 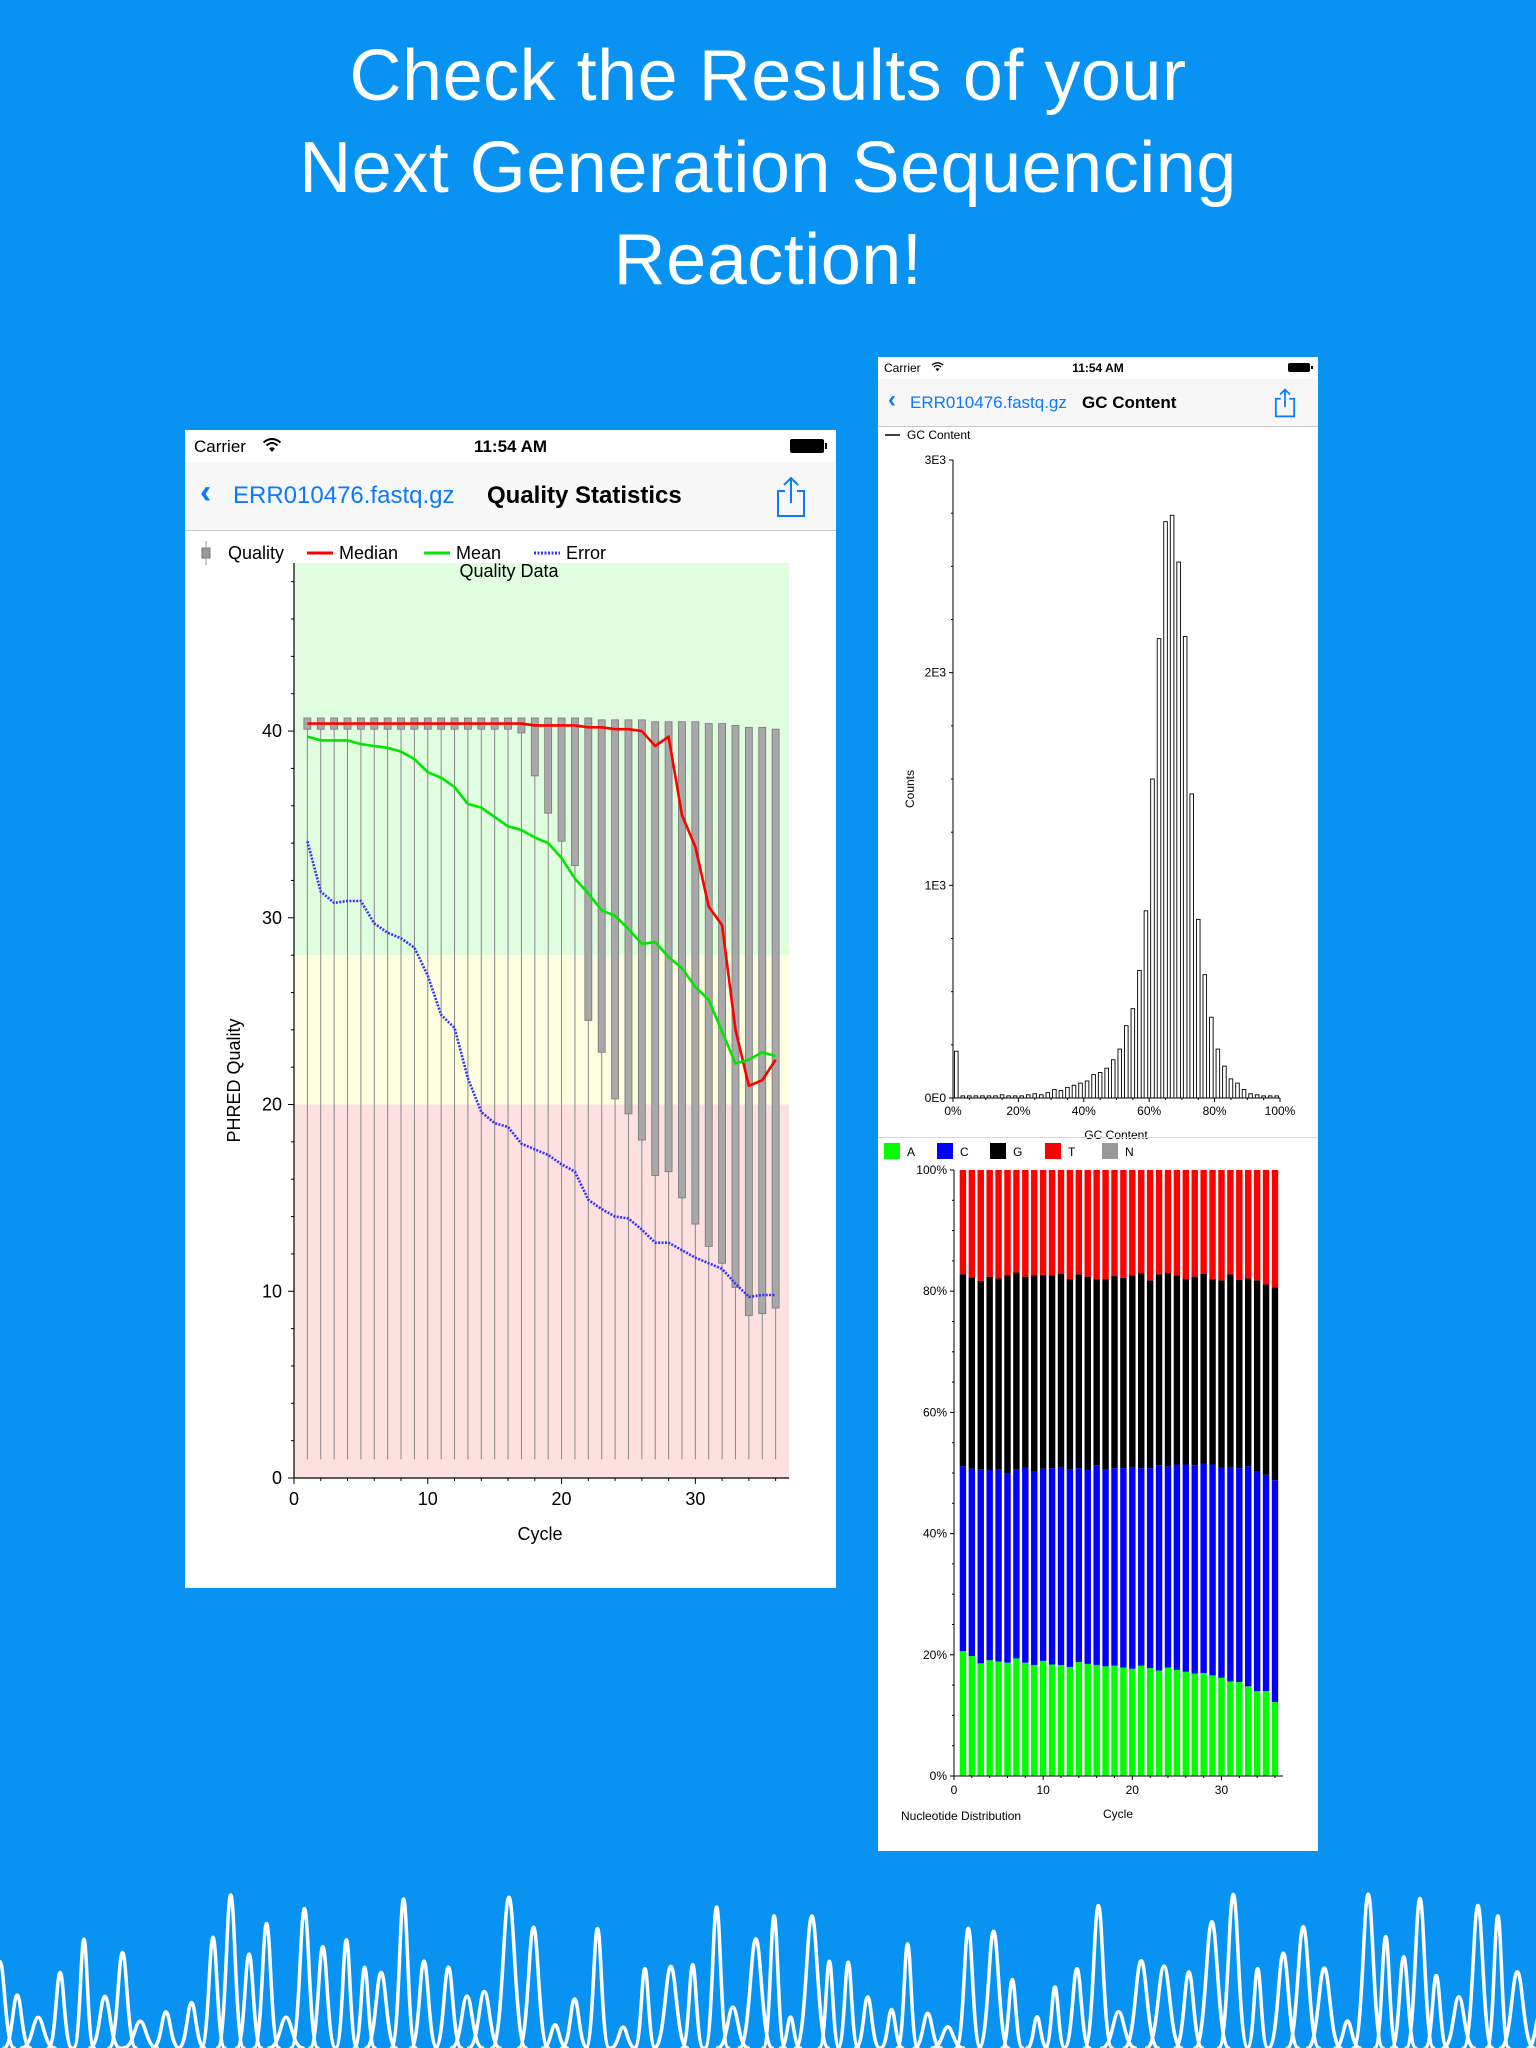 I want to click on x-tick-label: 20%, so click(x=1018, y=1111).